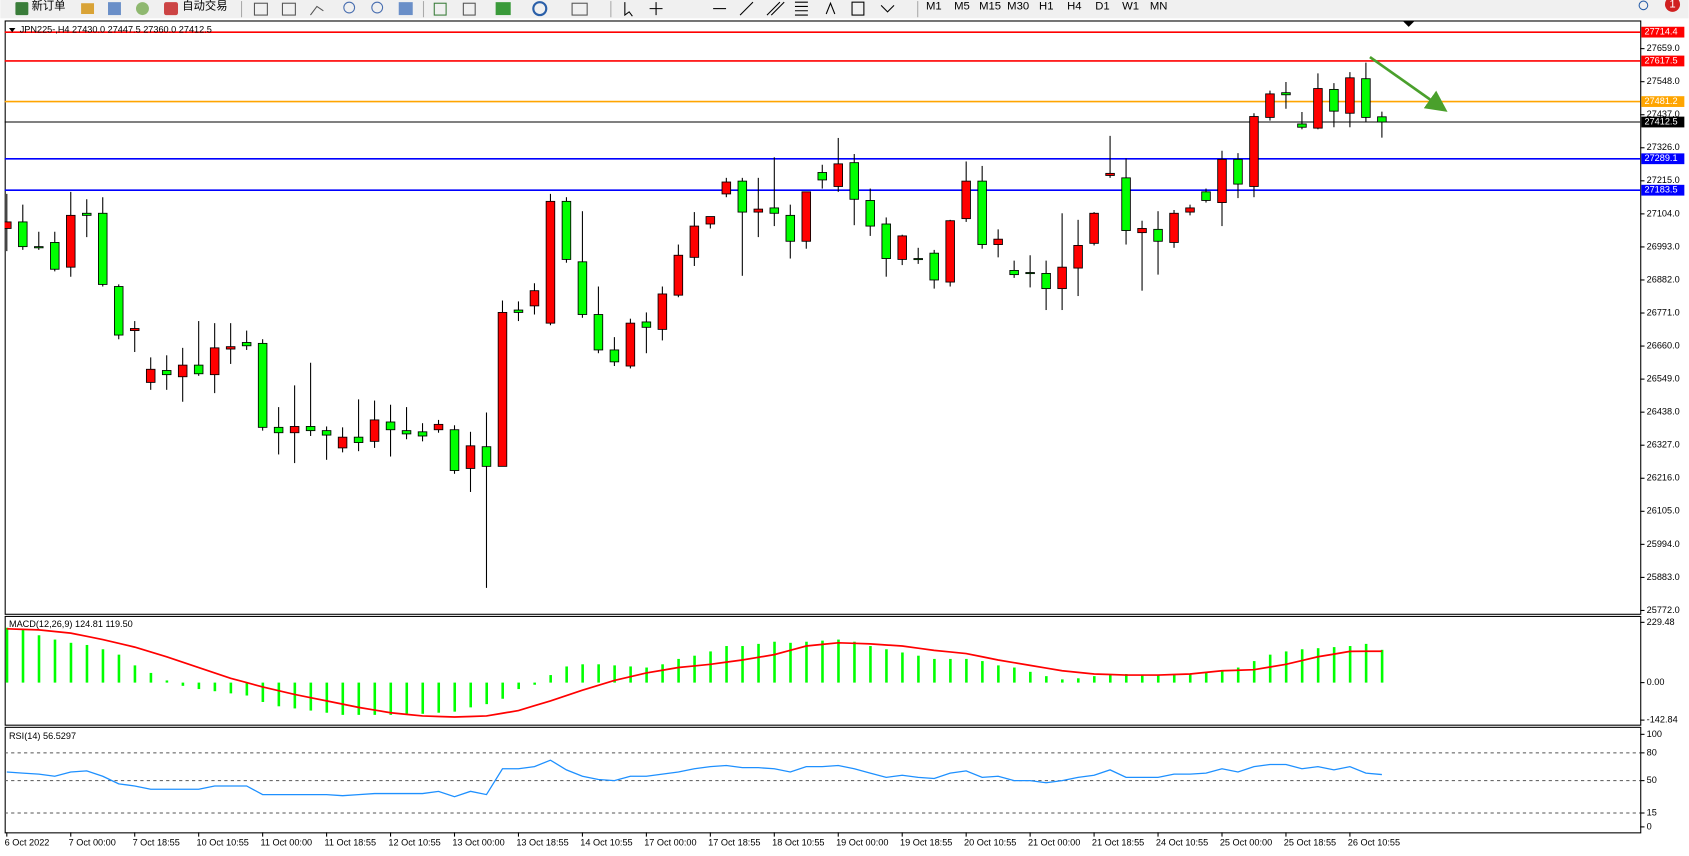  Describe the element at coordinates (844, 9) in the screenshot. I see `toolbar: 新订单 自动交易 M1 M5 M15 M30 H1 H4 D1 W1 MN 1` at that location.